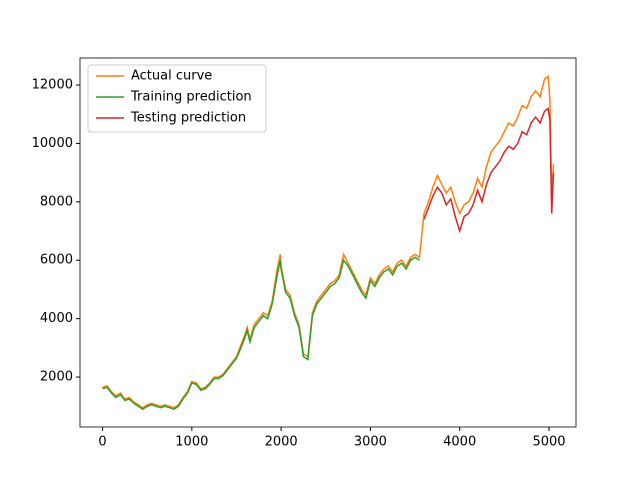  Describe the element at coordinates (52, 85) in the screenshot. I see `y-tick-label: 12000` at that location.